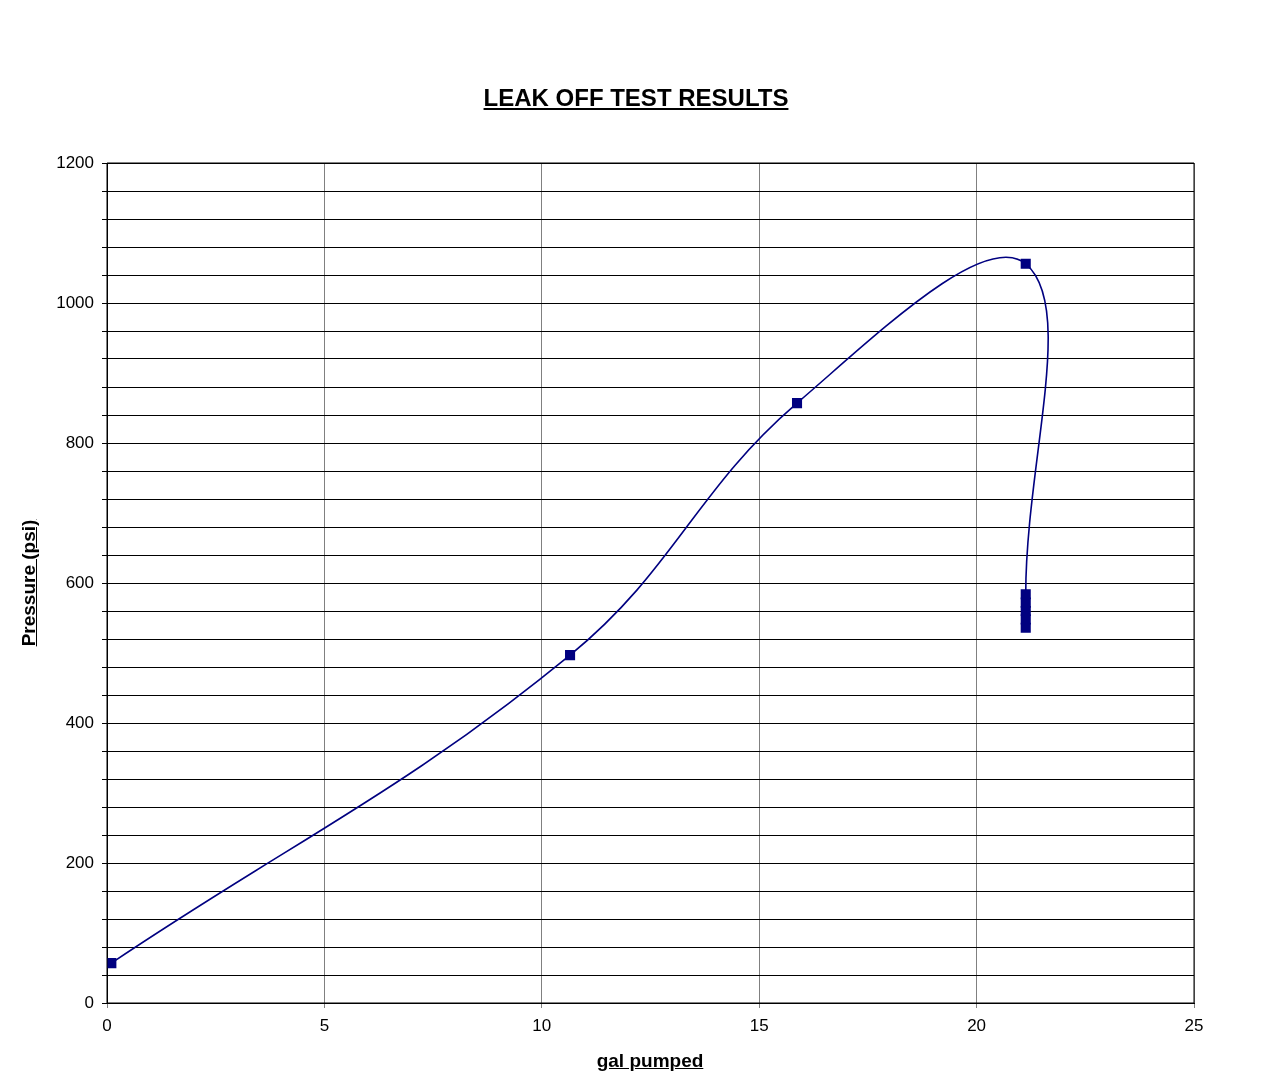  What do you see at coordinates (79, 442) in the screenshot?
I see `y-tick-label: 800` at bounding box center [79, 442].